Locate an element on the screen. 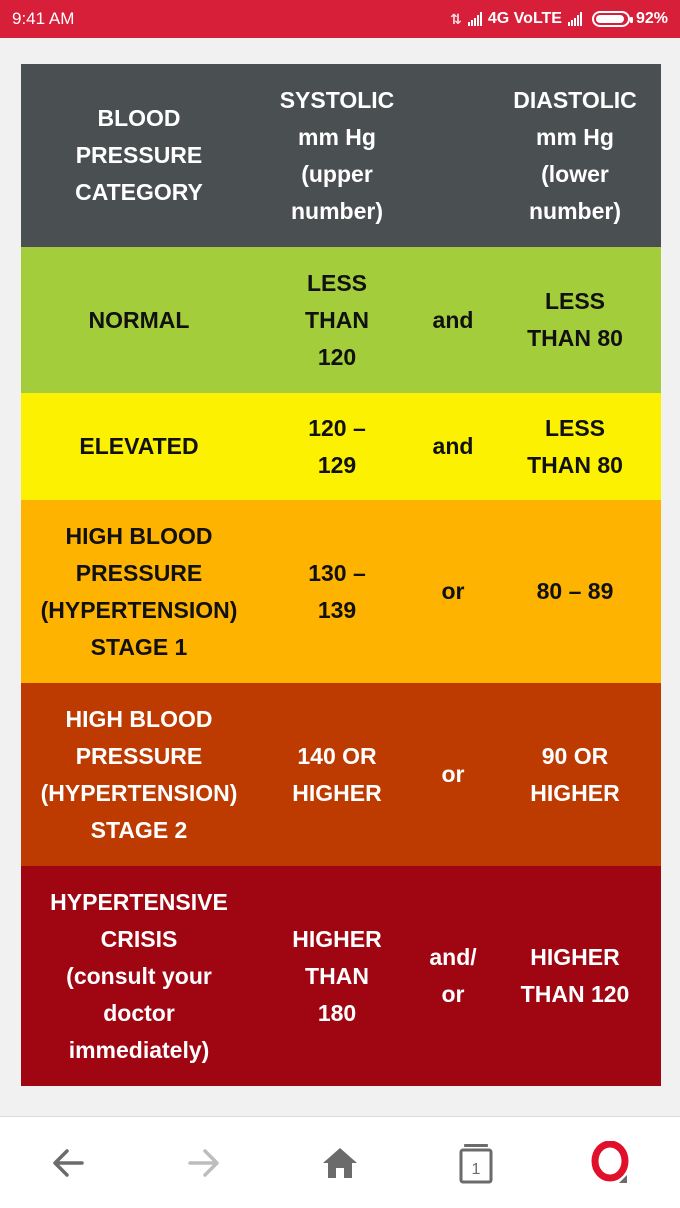  tabs-button: 1 is located at coordinates (476, 1163).